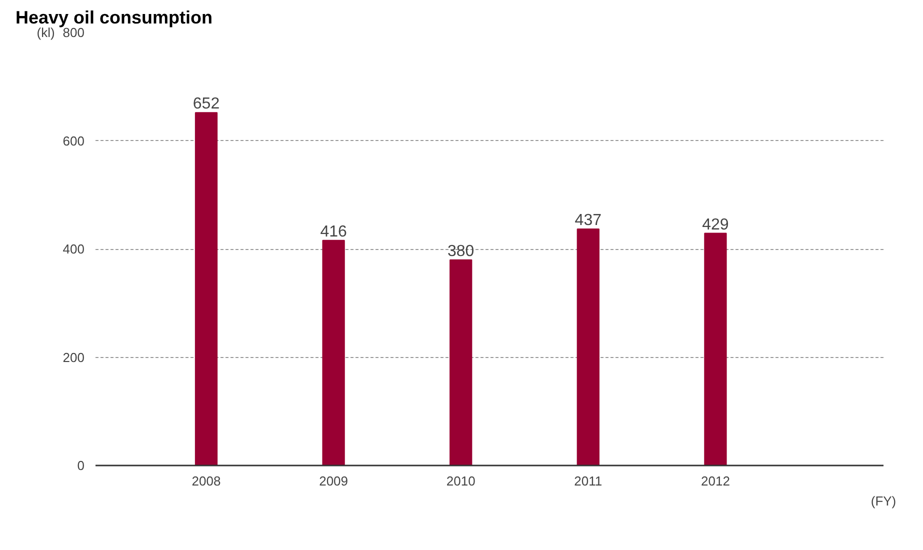 The height and width of the screenshot is (550, 923). I want to click on chart-title: Heavy oil consumption, so click(114, 18).